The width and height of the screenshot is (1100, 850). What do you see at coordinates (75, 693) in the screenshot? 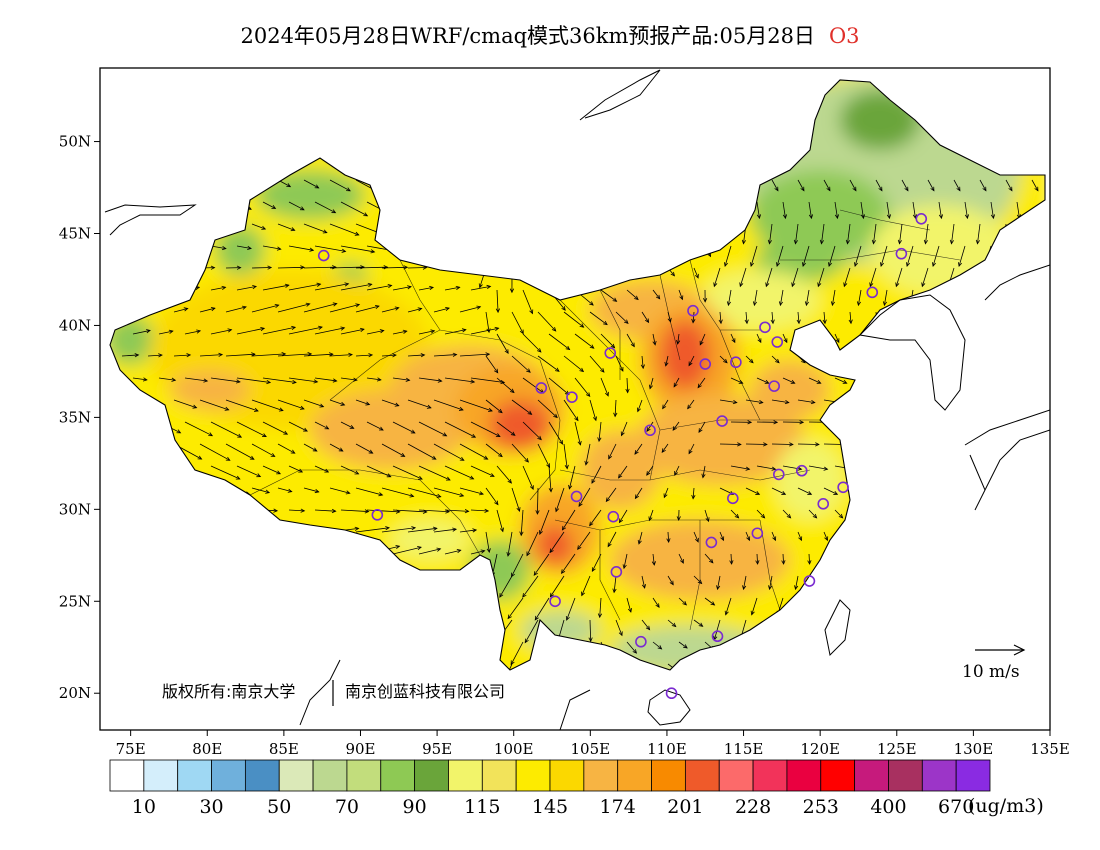
I see `lat-tick-label: 20N` at bounding box center [75, 693].